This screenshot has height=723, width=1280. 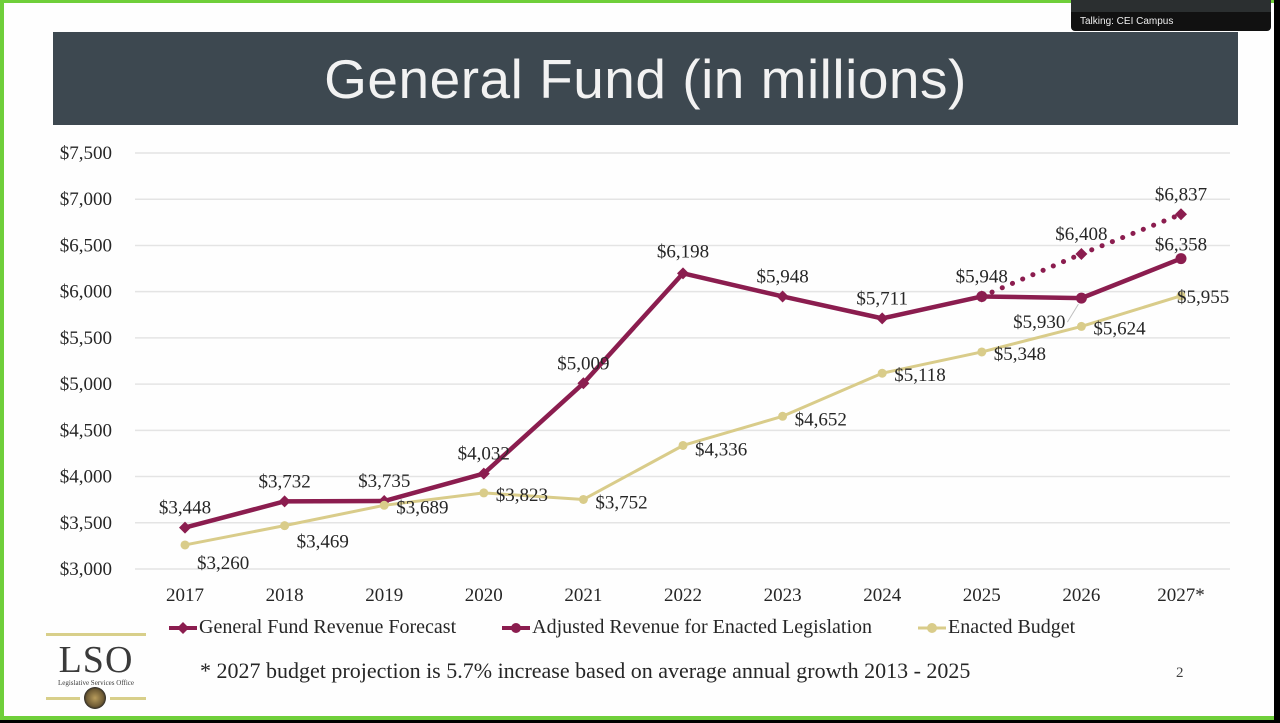 I want to click on series-1-segment, so click(x=1032, y=297).